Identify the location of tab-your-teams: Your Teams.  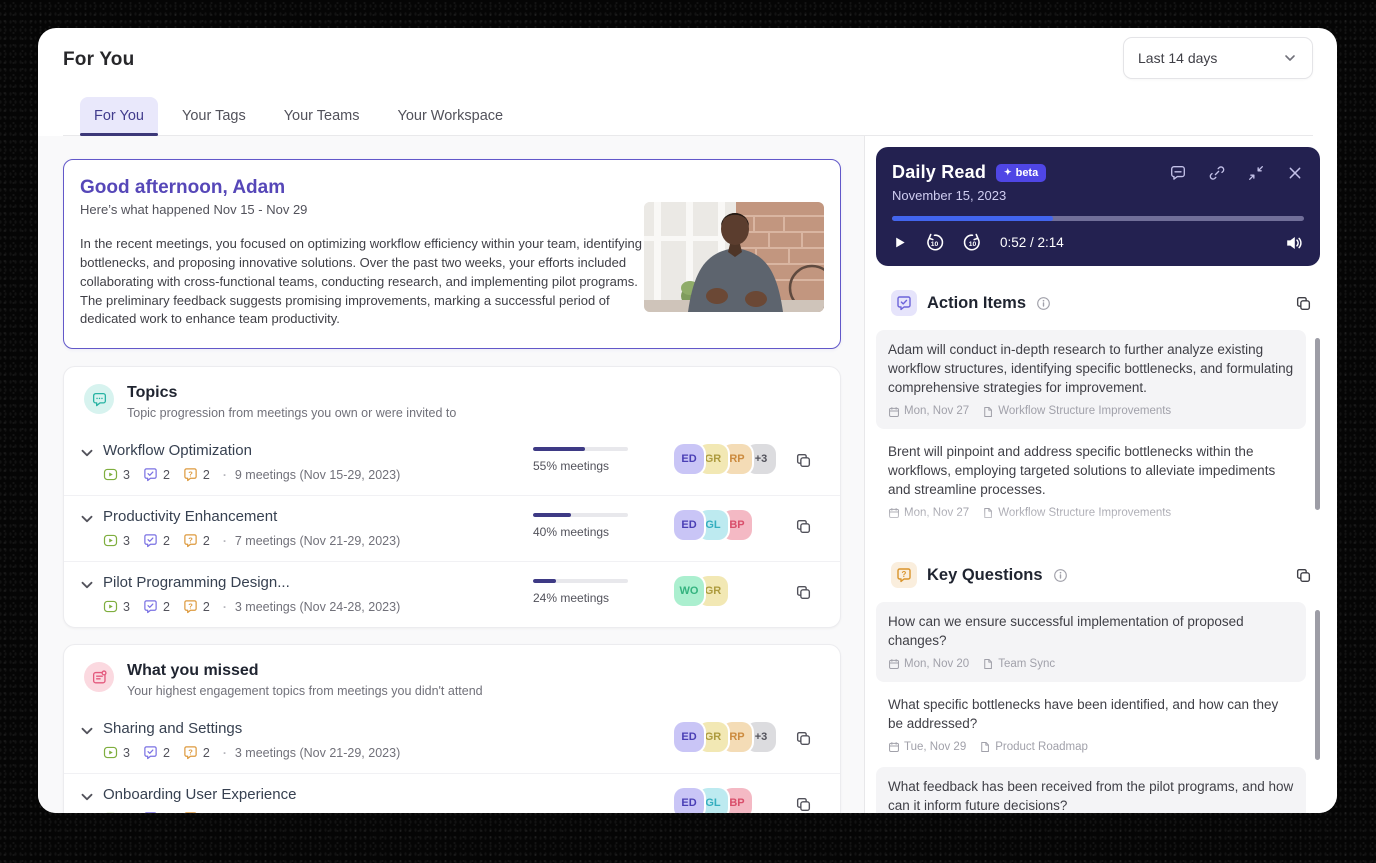
(321, 116).